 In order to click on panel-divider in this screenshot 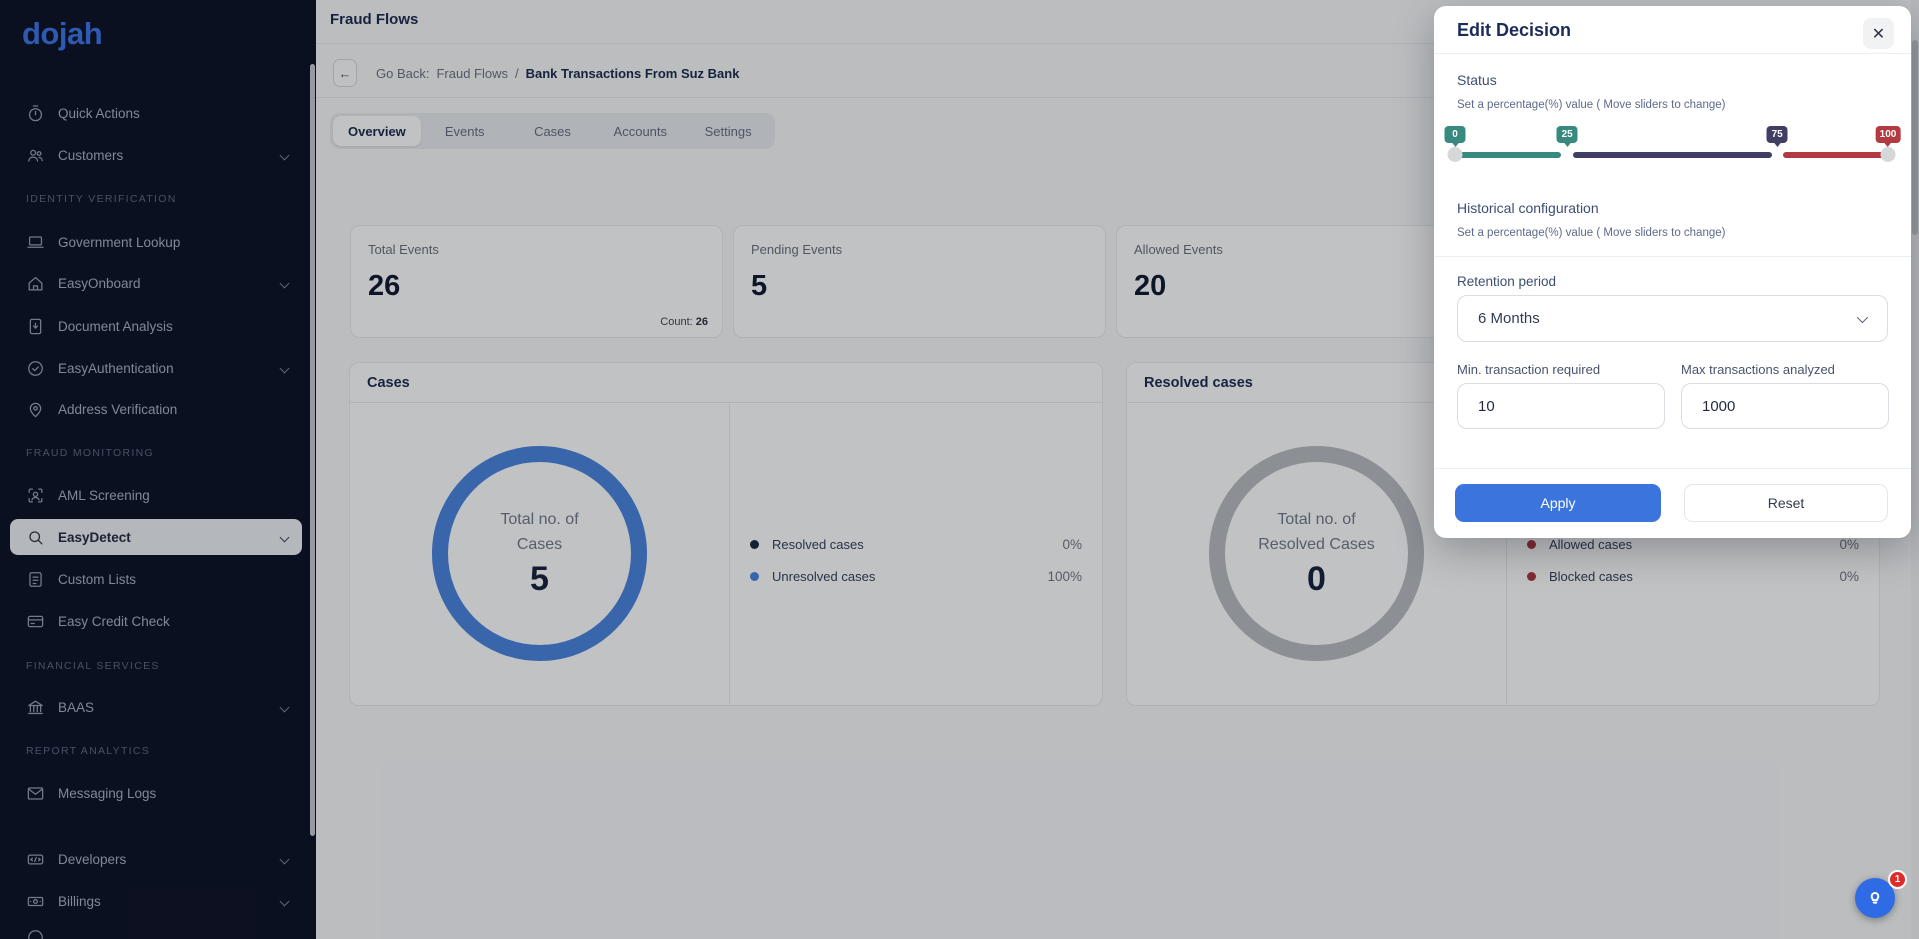, I will do `click(1506, 554)`.